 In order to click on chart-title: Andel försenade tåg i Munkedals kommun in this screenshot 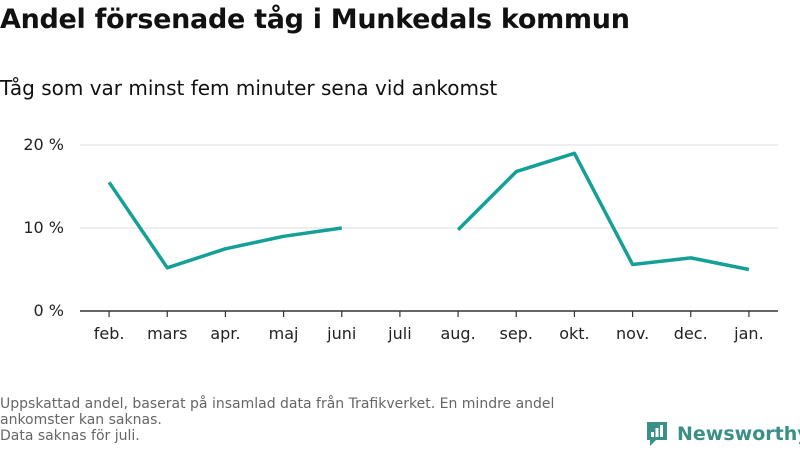, I will do `click(315, 19)`.